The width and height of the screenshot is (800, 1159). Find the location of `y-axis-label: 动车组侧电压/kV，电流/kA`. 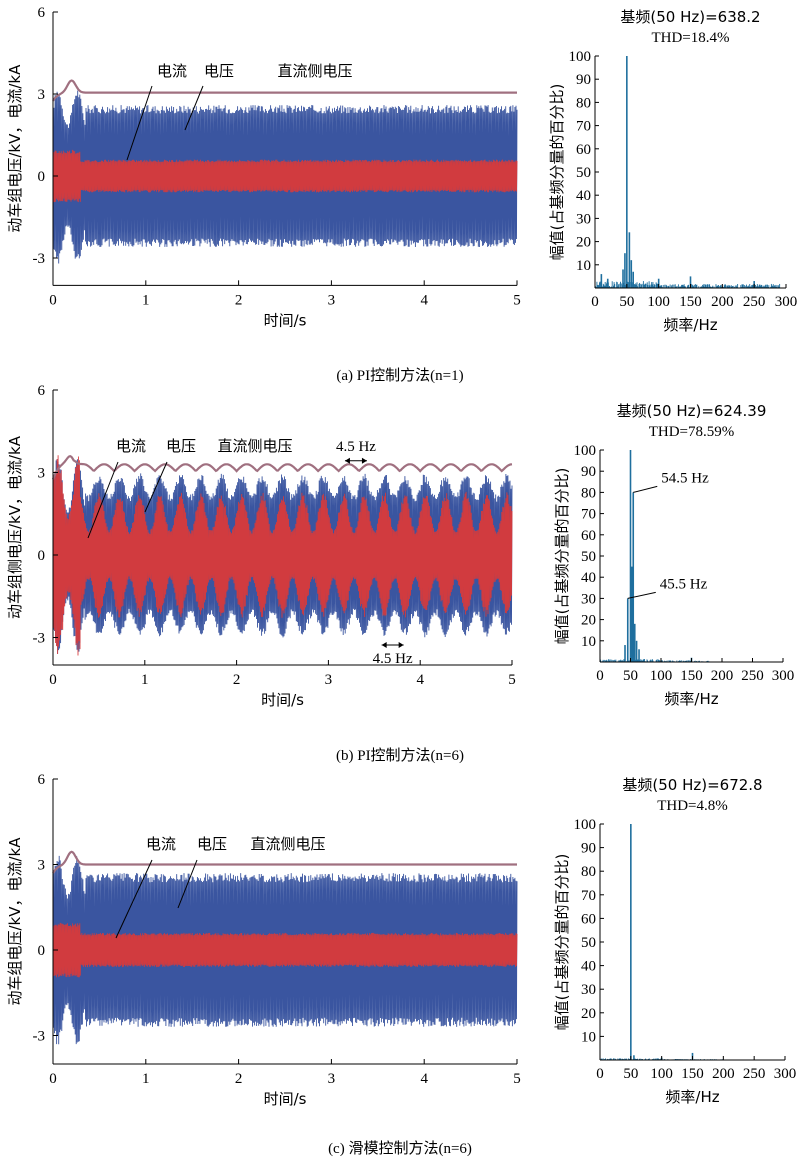

y-axis-label: 动车组侧电压/kV，电流/kA is located at coordinates (15, 527).